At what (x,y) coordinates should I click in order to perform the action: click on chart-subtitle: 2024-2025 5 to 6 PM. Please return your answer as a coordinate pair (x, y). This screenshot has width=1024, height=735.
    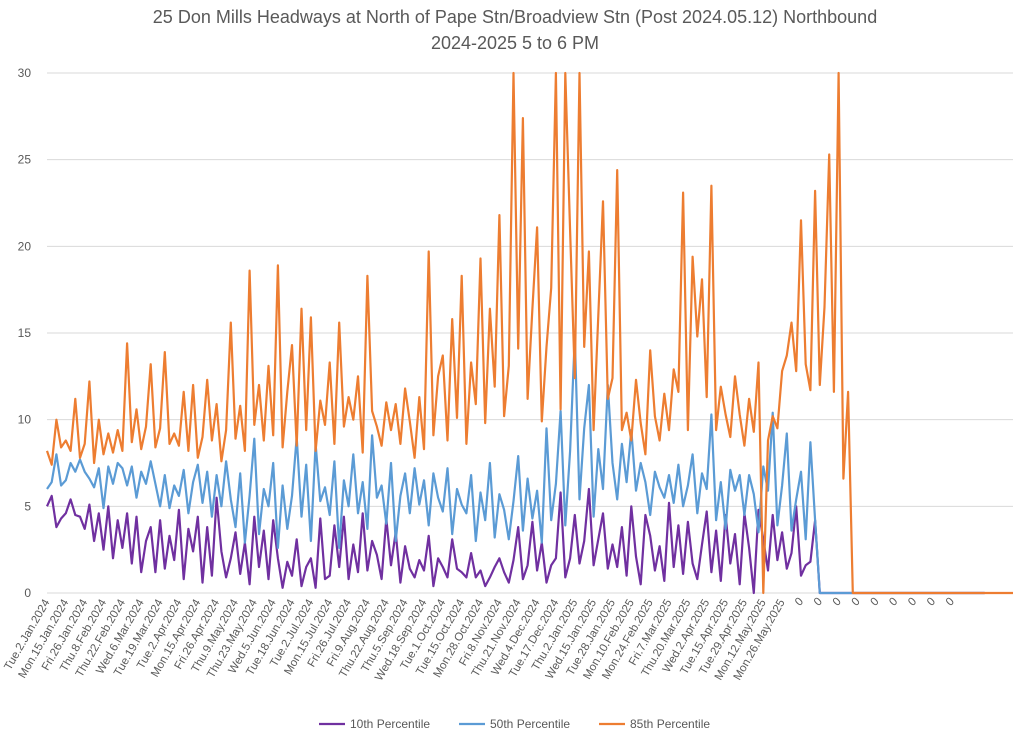
    Looking at the image, I should click on (515, 43).